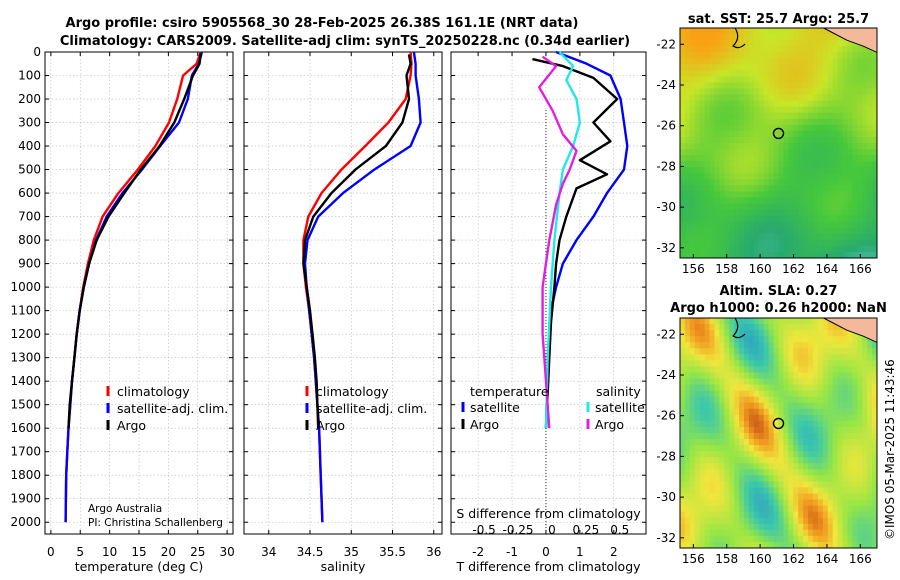 This screenshot has height=580, width=900. Describe the element at coordinates (826, 559) in the screenshot. I see `x-tick-label: 164` at that location.